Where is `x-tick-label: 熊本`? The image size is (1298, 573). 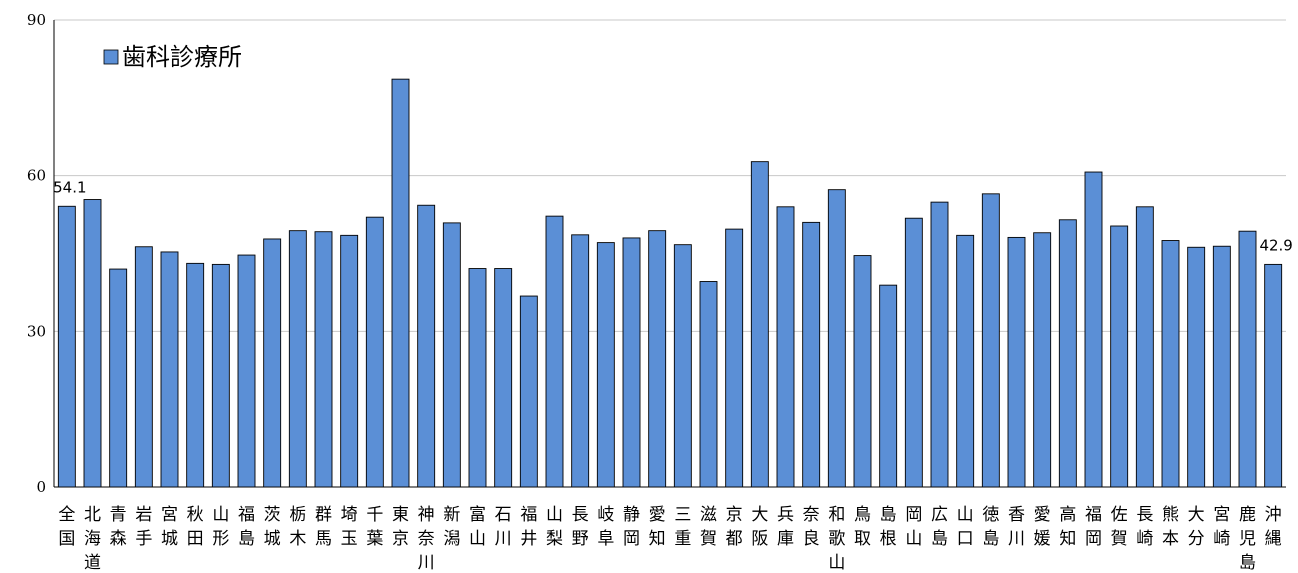 x-tick-label: 熊本 is located at coordinates (1170, 527).